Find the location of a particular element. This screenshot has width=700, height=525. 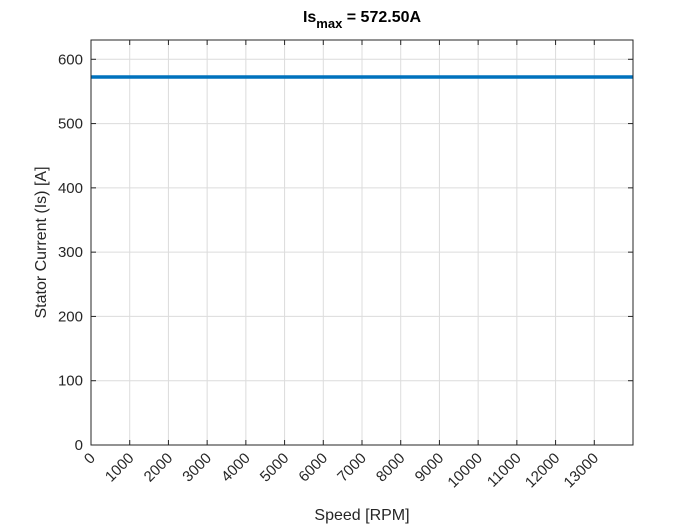

y-tick-label: 100 is located at coordinates (70, 381).